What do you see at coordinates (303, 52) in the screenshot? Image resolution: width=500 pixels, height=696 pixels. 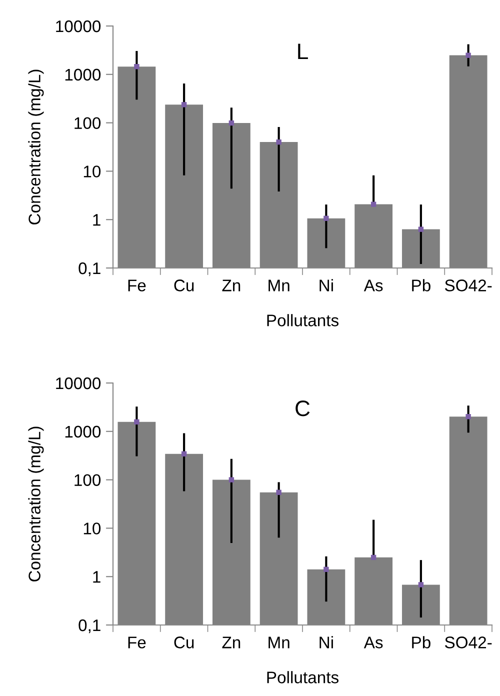 I see `text: L` at bounding box center [303, 52].